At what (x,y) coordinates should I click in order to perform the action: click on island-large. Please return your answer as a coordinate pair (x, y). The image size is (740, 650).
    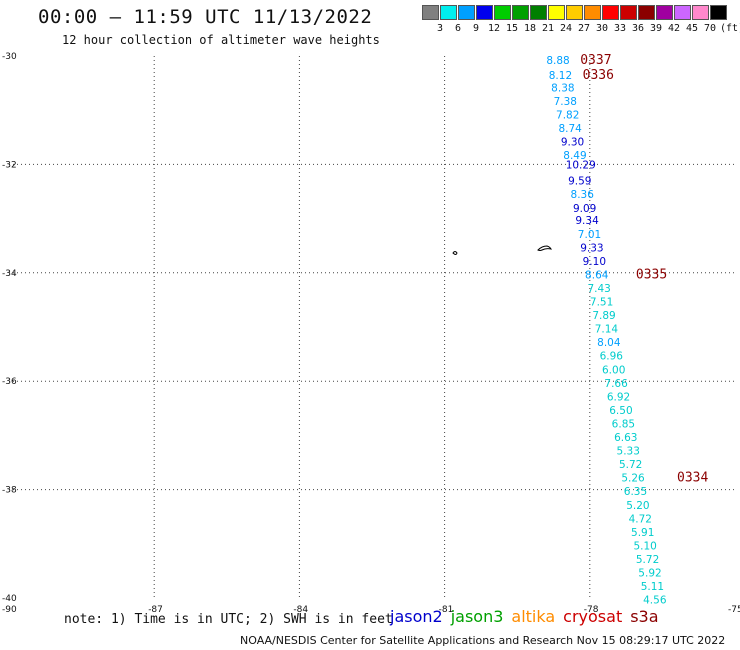
    Looking at the image, I should click on (544, 248).